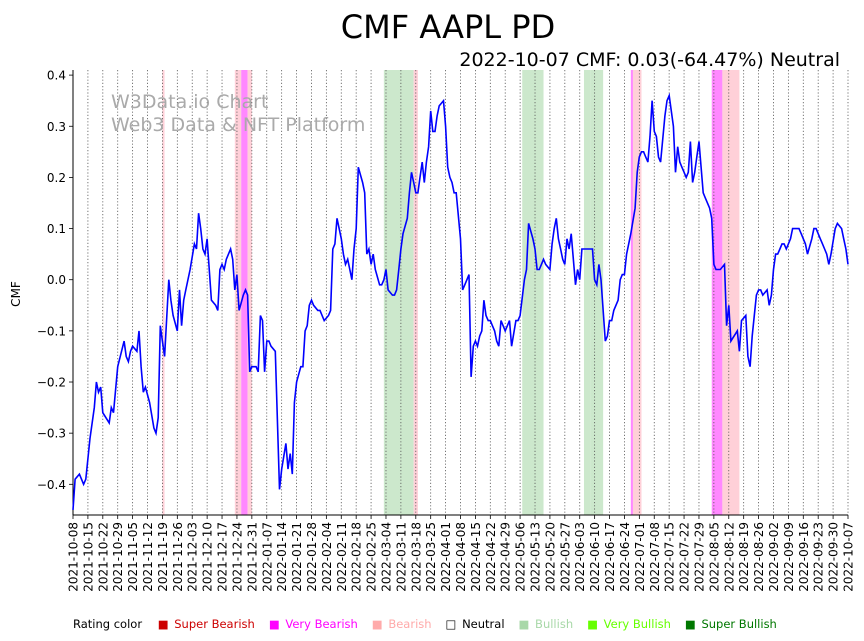 The width and height of the screenshot is (864, 641). I want to click on x-tick-label: 2022-04-22, so click(491, 557).